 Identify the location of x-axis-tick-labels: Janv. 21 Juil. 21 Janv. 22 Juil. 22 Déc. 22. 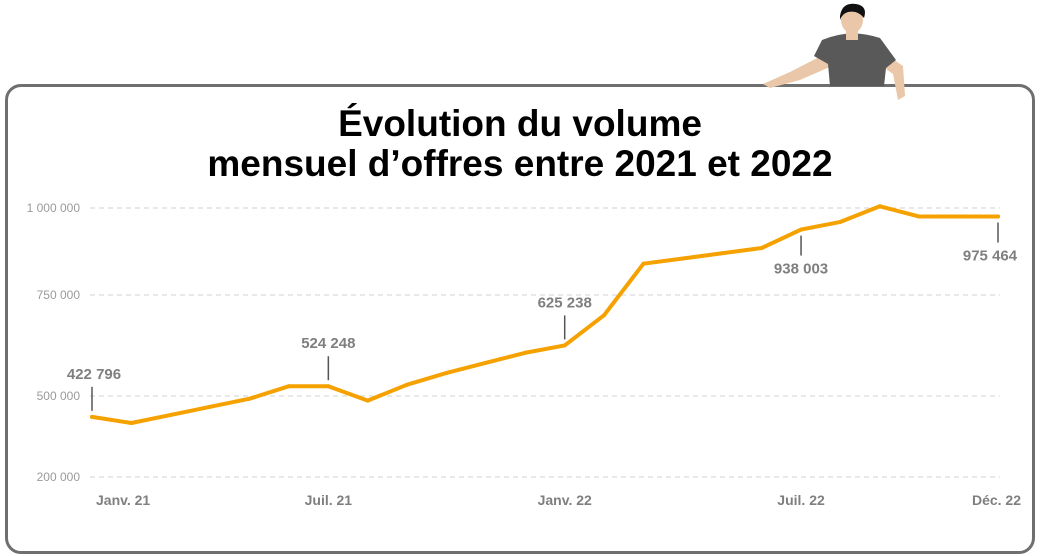
(558, 500).